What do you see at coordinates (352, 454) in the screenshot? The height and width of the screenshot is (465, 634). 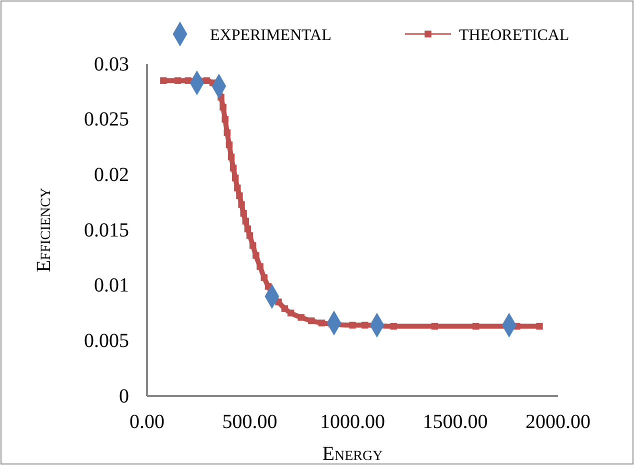 I see `x-axis-title: Energy` at bounding box center [352, 454].